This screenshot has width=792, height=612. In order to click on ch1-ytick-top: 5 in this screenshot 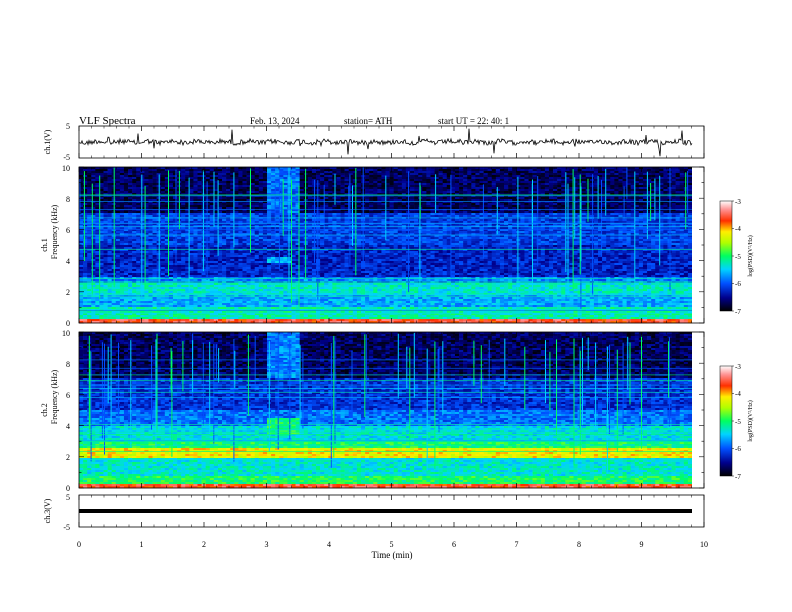, I will do `click(68, 126)`.